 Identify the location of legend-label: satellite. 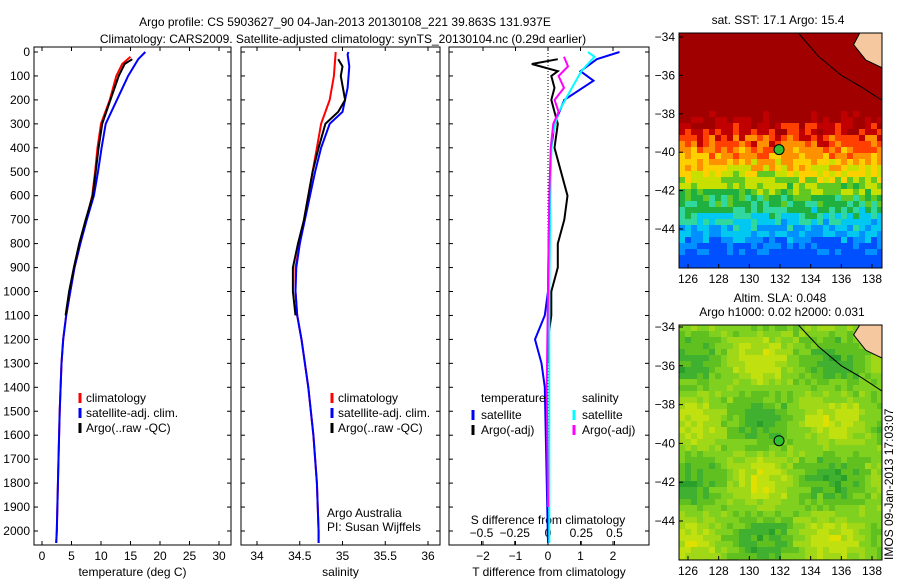
(602, 415).